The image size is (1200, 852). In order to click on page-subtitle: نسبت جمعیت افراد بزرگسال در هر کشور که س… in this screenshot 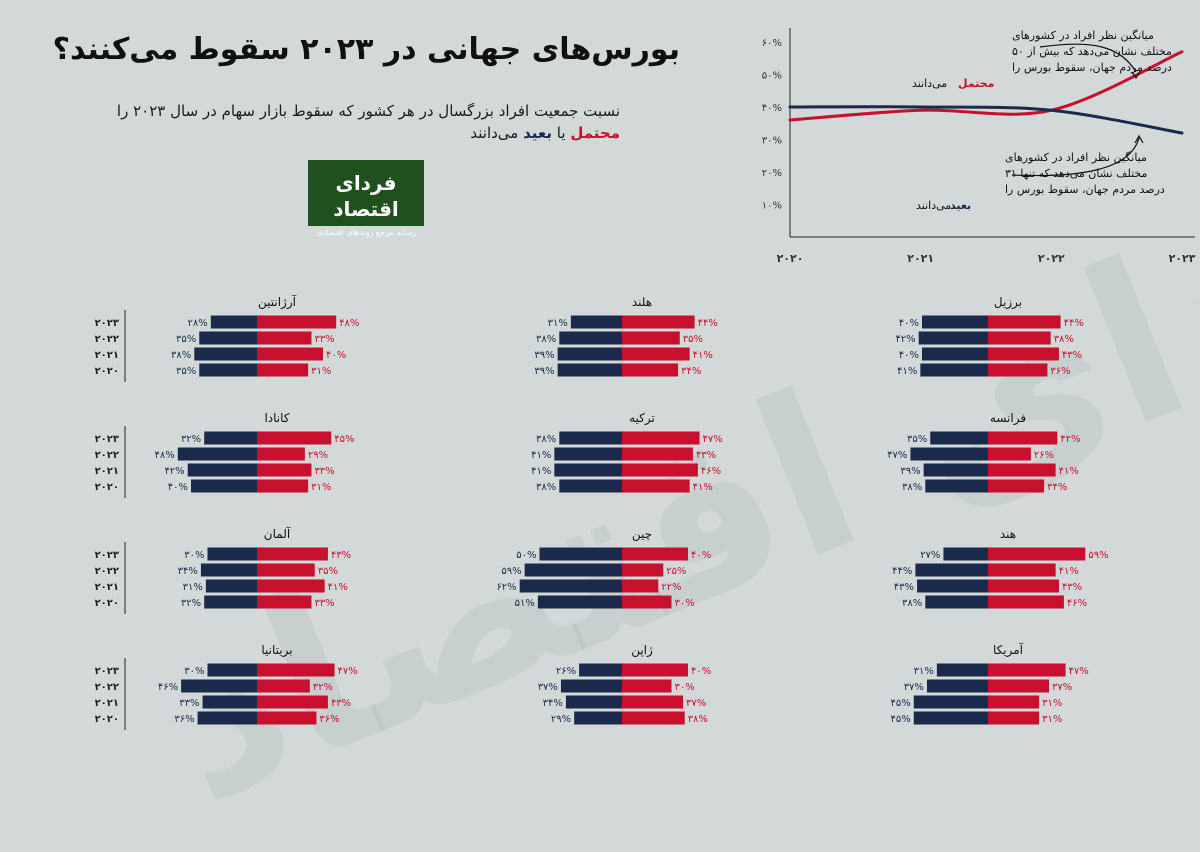, I will do `click(360, 122)`.